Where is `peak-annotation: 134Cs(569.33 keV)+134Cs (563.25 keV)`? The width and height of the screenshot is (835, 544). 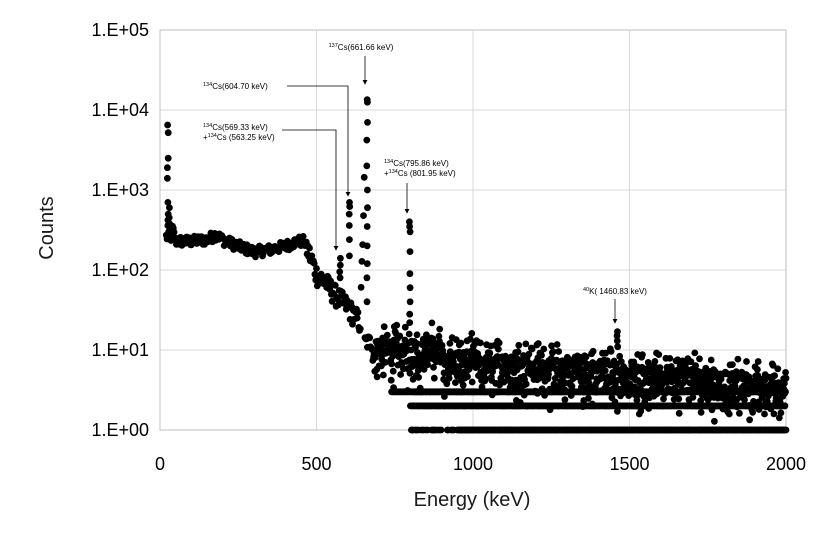 peak-annotation: 134Cs(569.33 keV)+134Cs (563.25 keV) is located at coordinates (271, 187).